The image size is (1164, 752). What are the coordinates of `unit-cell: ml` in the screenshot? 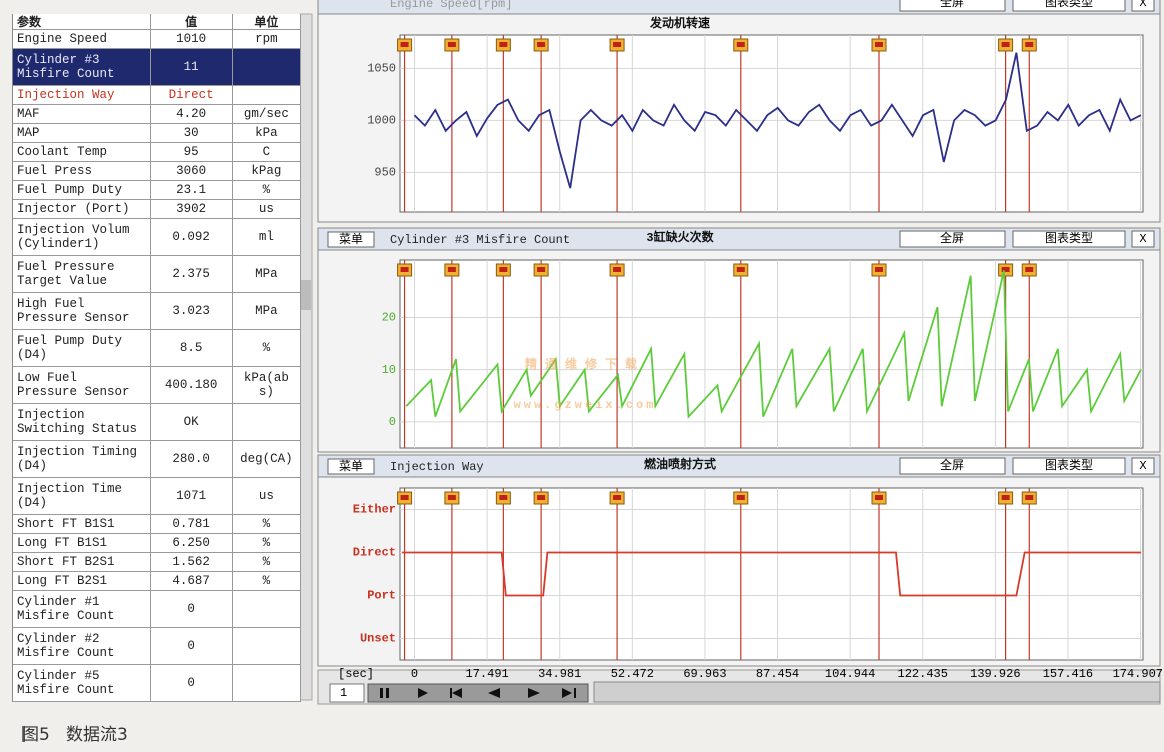 It's located at (267, 237).